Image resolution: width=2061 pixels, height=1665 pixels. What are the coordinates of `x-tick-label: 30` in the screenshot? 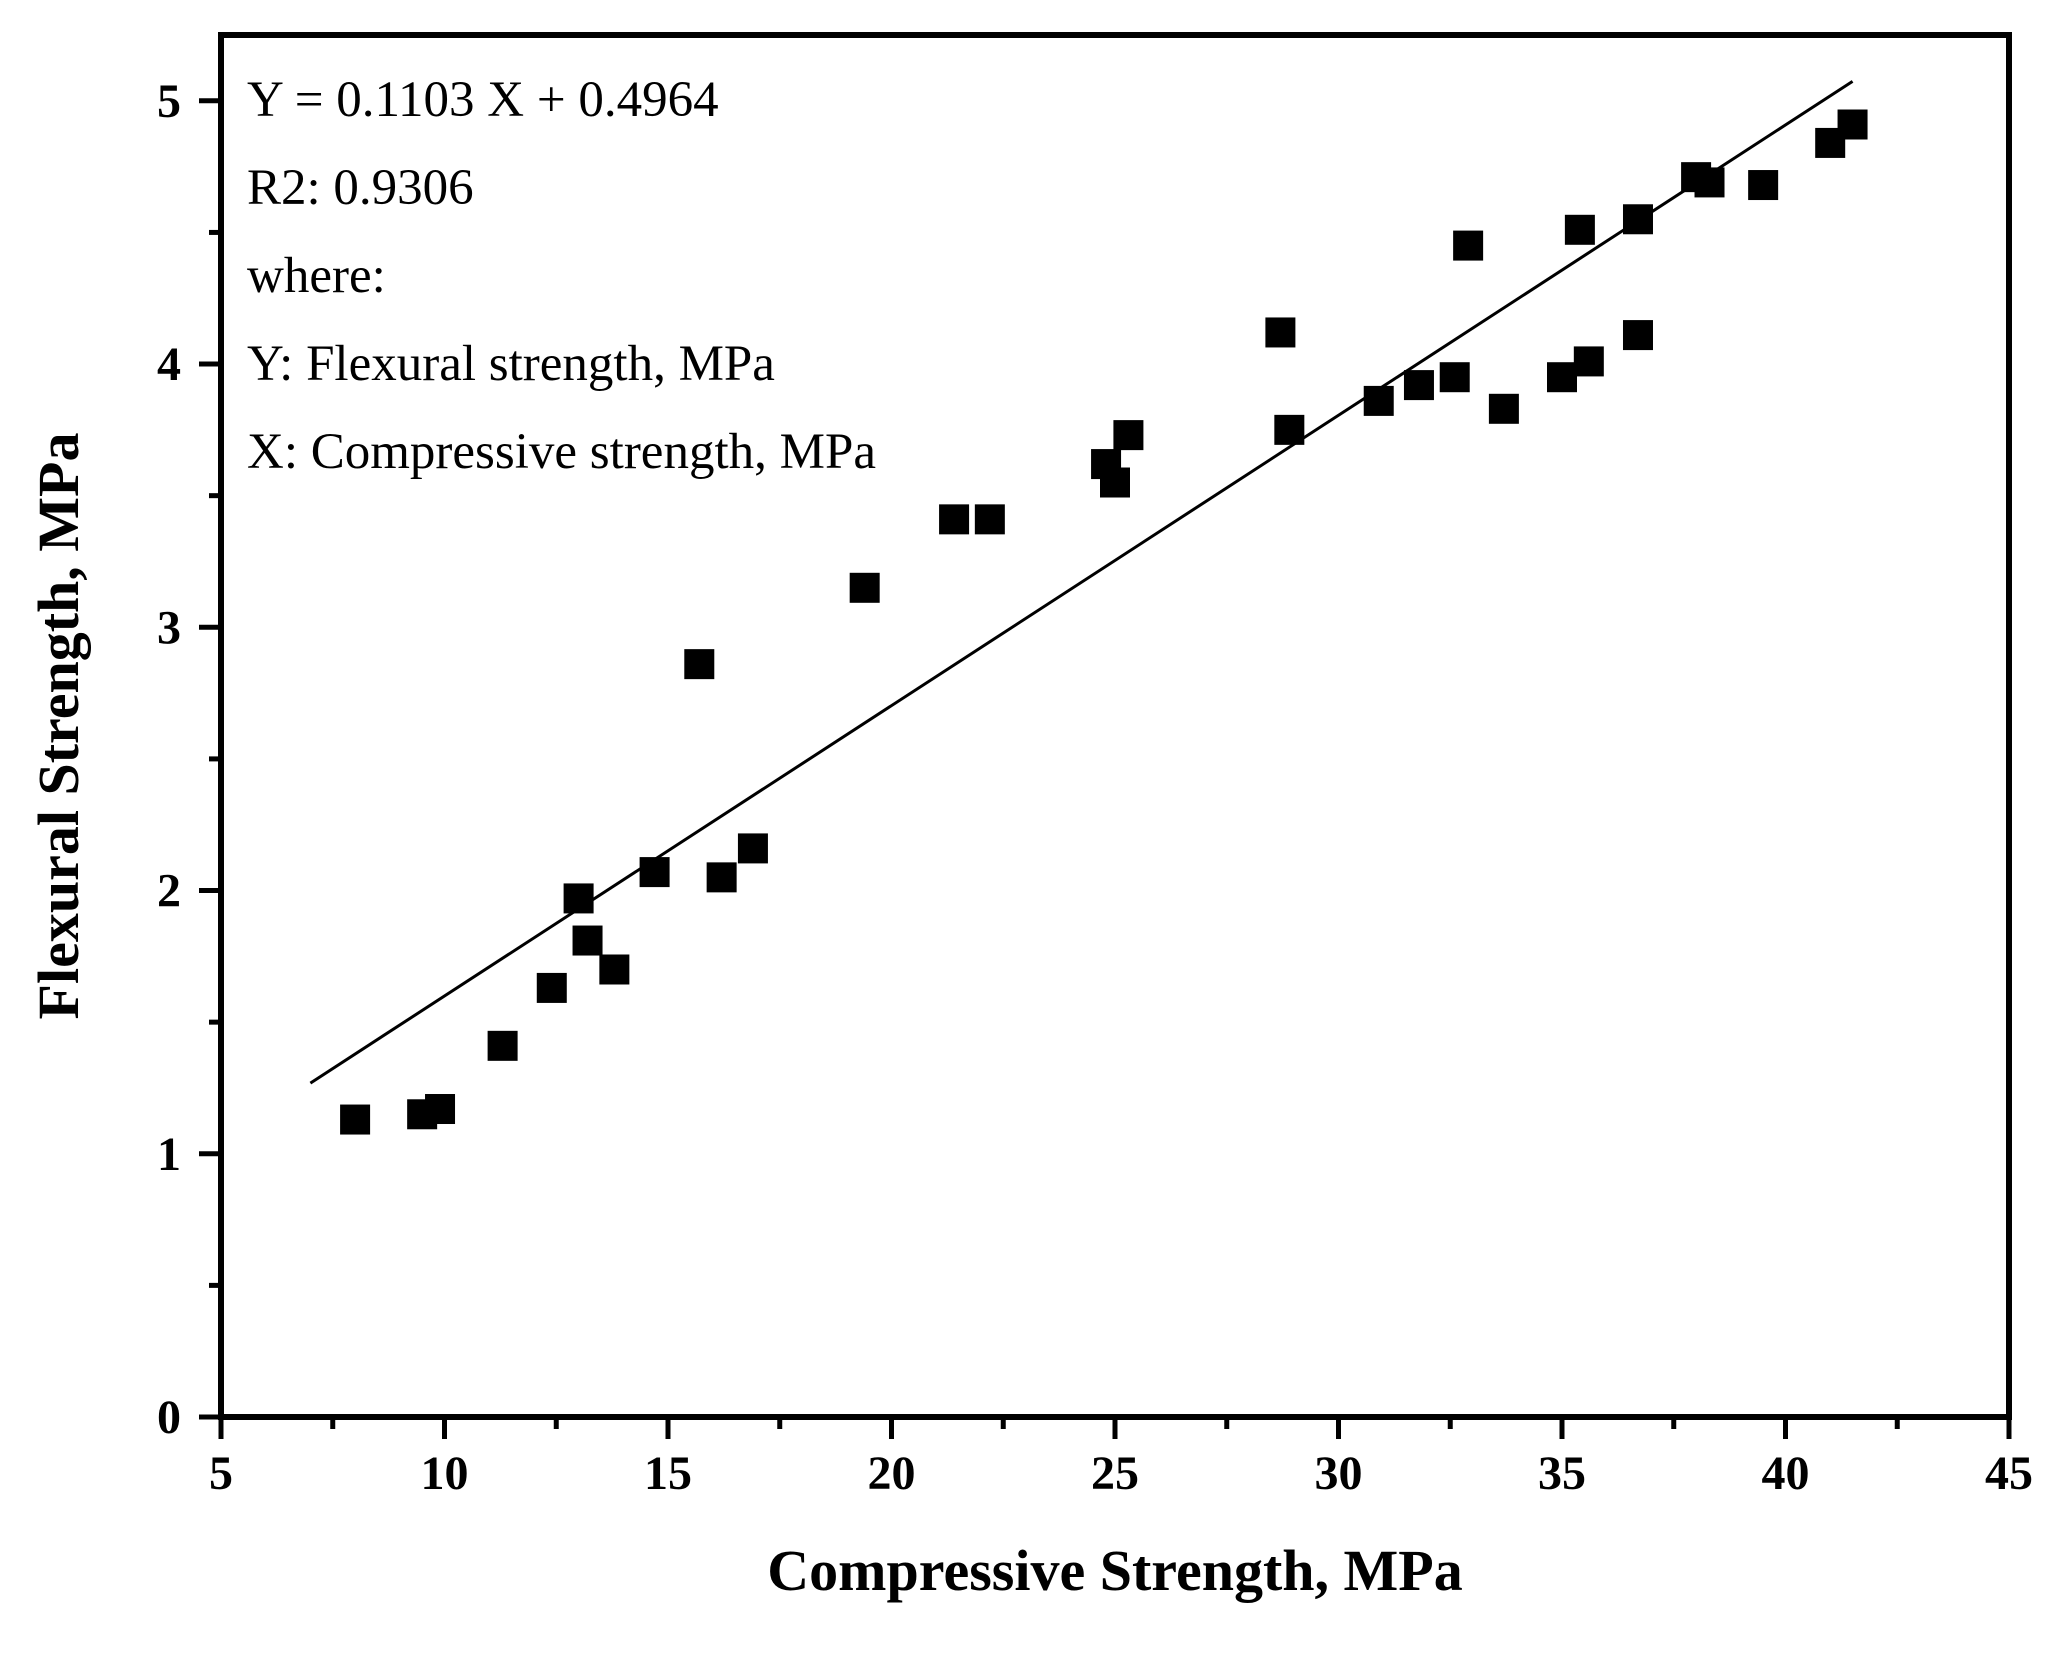 It's located at (1339, 1473).